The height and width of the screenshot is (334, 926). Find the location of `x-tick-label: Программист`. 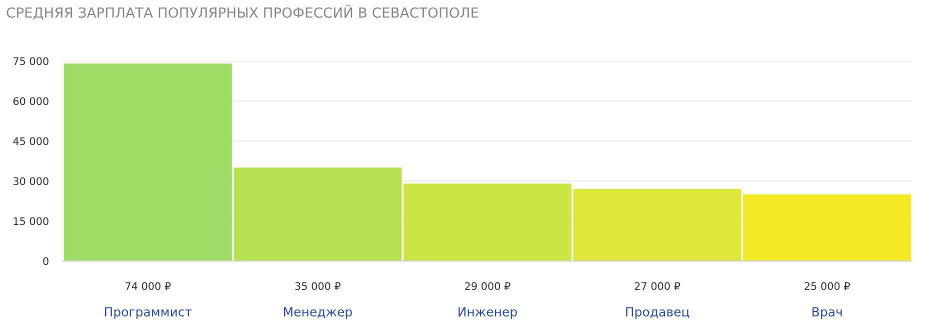

x-tick-label: Программист is located at coordinates (148, 313).